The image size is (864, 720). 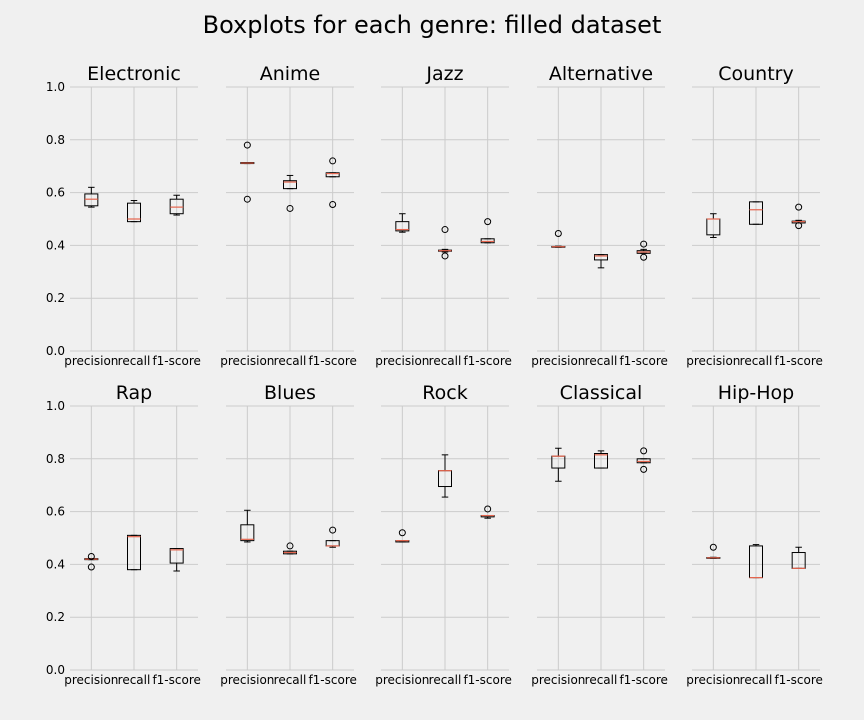 What do you see at coordinates (288, 215) in the screenshot?
I see `panel-anime: Anime precision recall f1-score` at bounding box center [288, 215].